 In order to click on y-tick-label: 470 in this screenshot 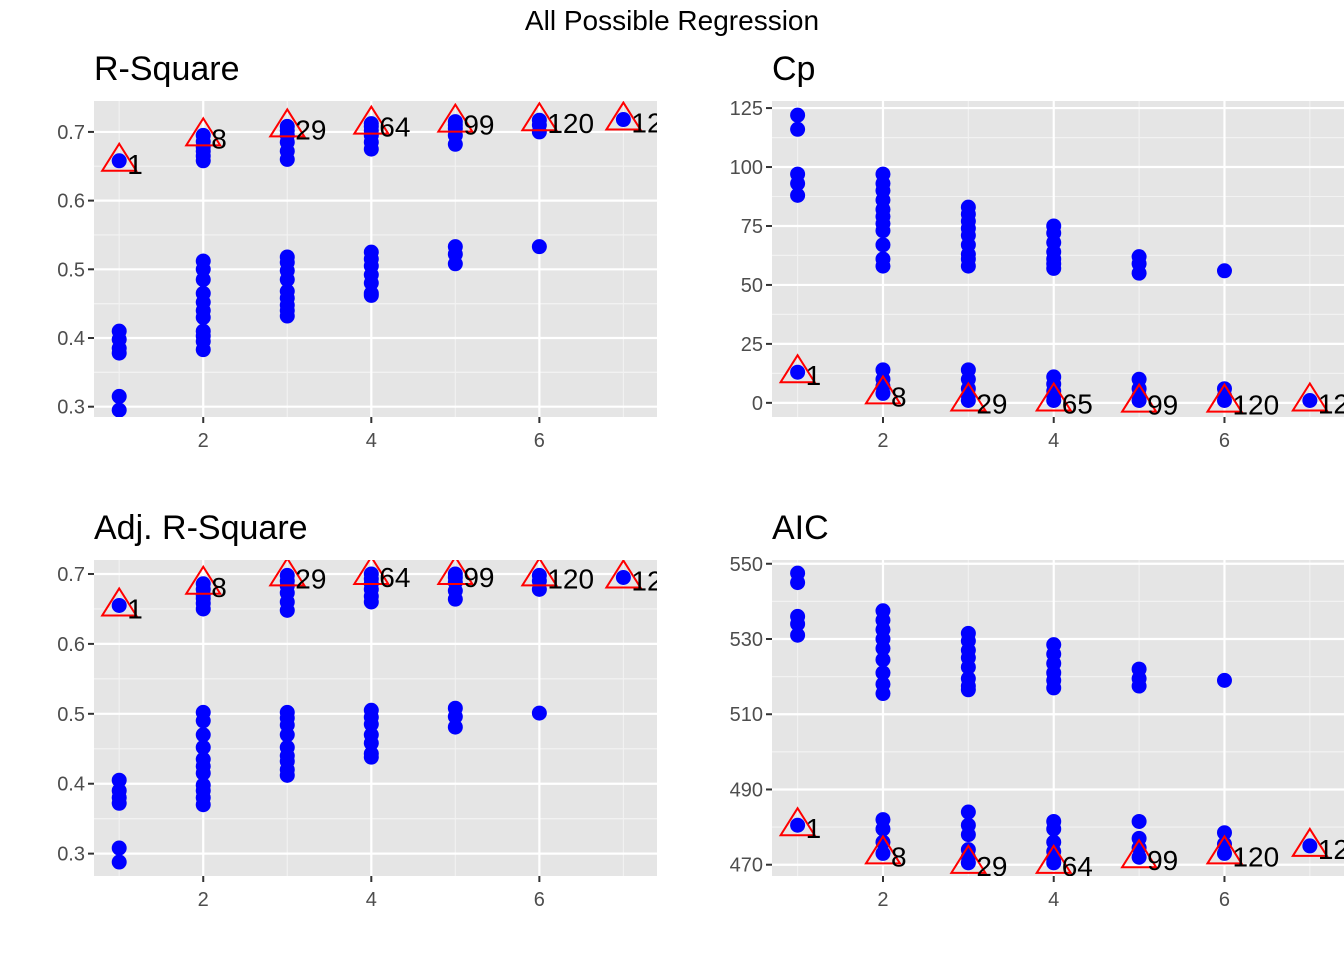, I will do `click(746, 866)`.